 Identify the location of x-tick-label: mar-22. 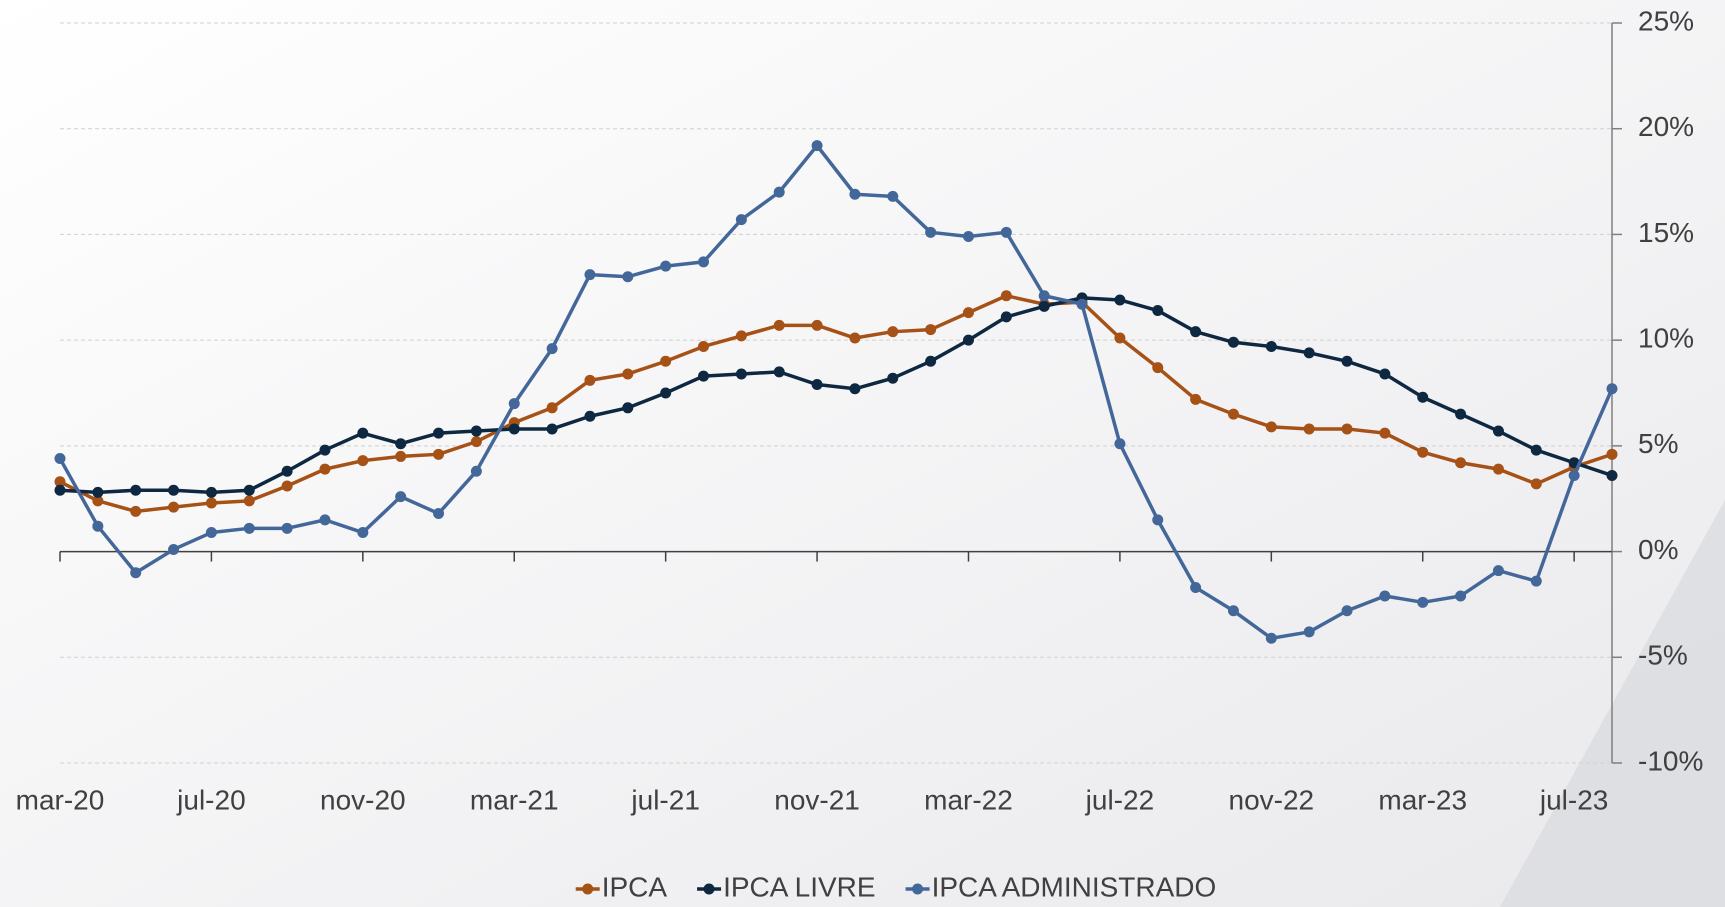
(968, 799).